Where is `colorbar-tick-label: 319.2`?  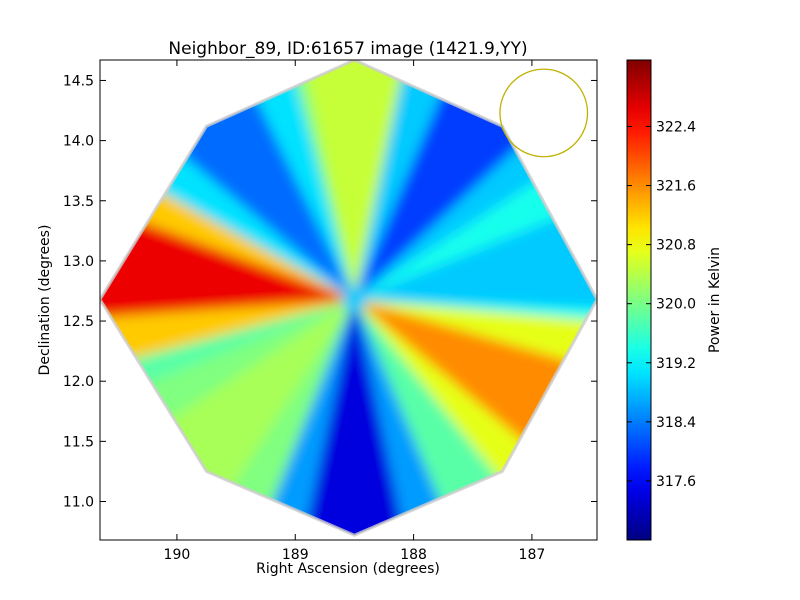
colorbar-tick-label: 319.2 is located at coordinates (676, 364).